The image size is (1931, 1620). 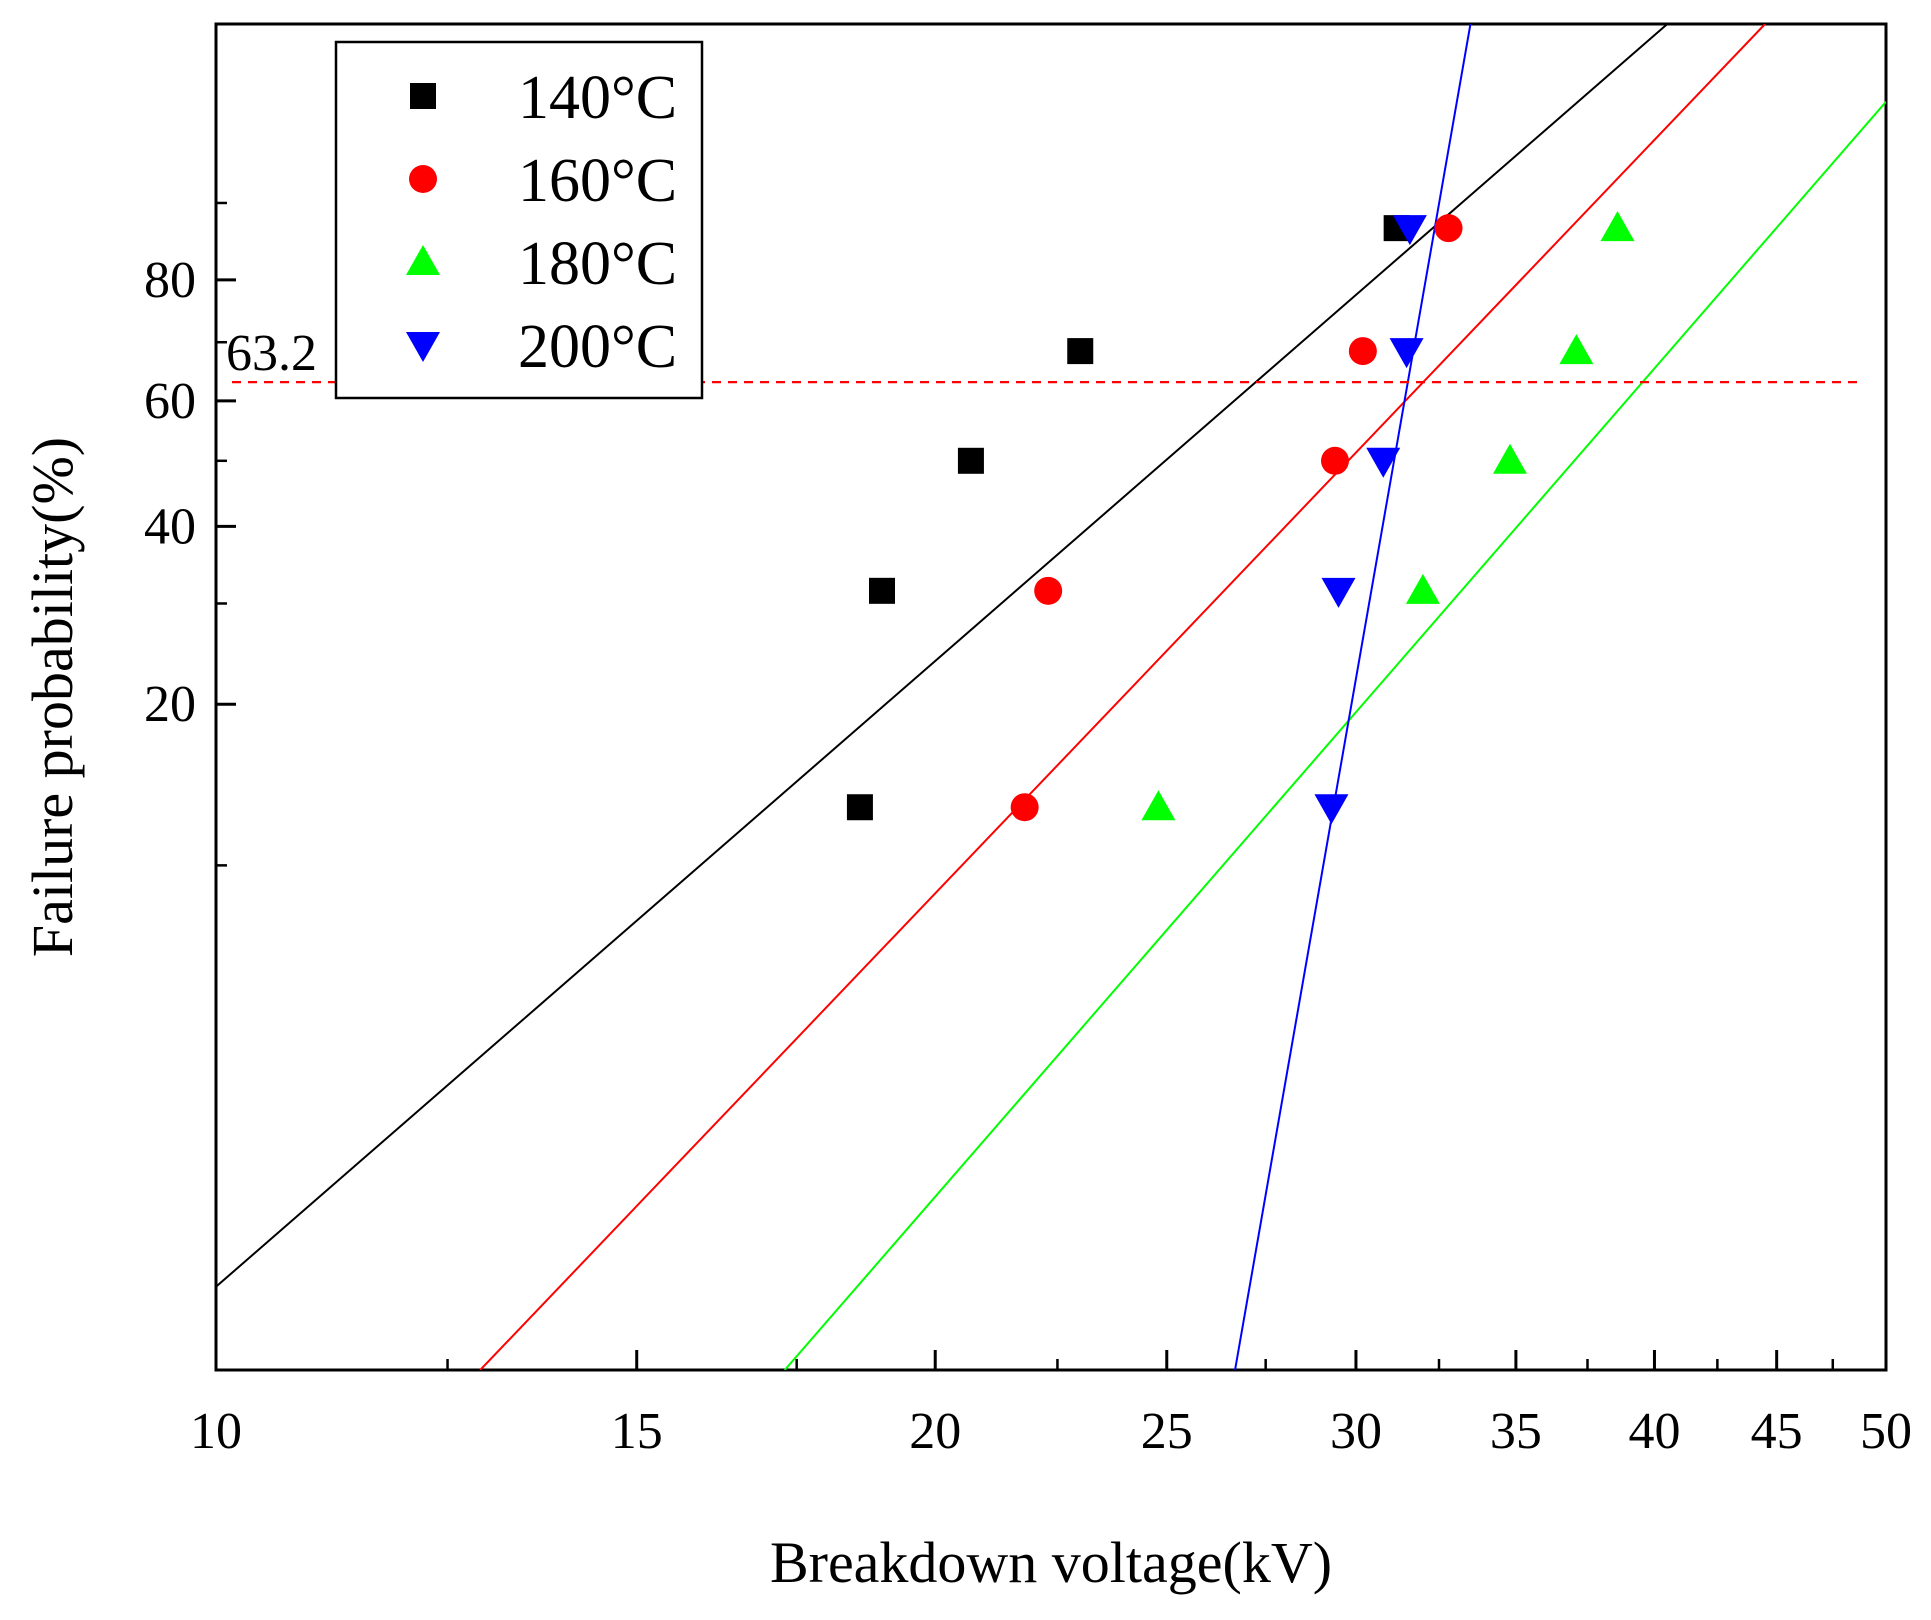 I want to click on x-tick-label: 40, so click(x=1654, y=1431).